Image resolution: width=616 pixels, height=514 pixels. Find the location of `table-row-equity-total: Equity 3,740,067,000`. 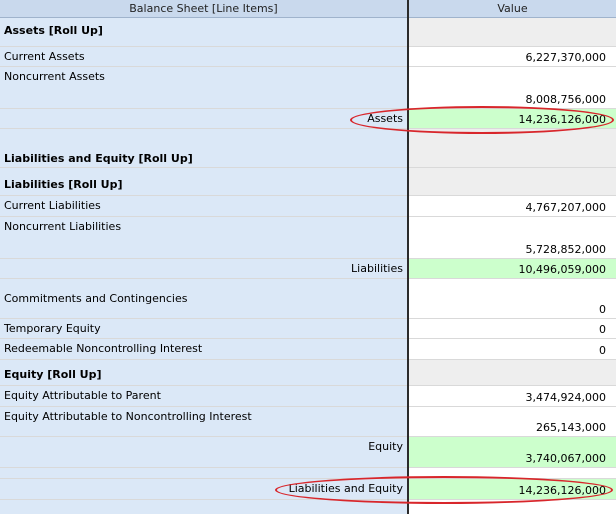

table-row-equity-total: Equity 3,740,067,000 is located at coordinates (308, 452).